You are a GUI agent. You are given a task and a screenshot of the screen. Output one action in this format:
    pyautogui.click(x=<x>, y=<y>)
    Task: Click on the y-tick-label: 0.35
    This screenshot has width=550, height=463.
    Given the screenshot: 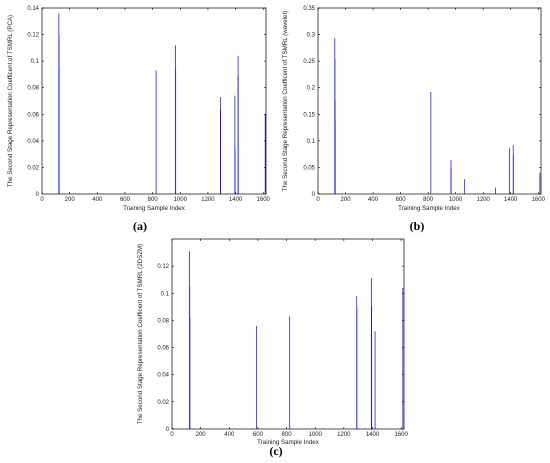 What is the action you would take?
    pyautogui.click(x=309, y=9)
    